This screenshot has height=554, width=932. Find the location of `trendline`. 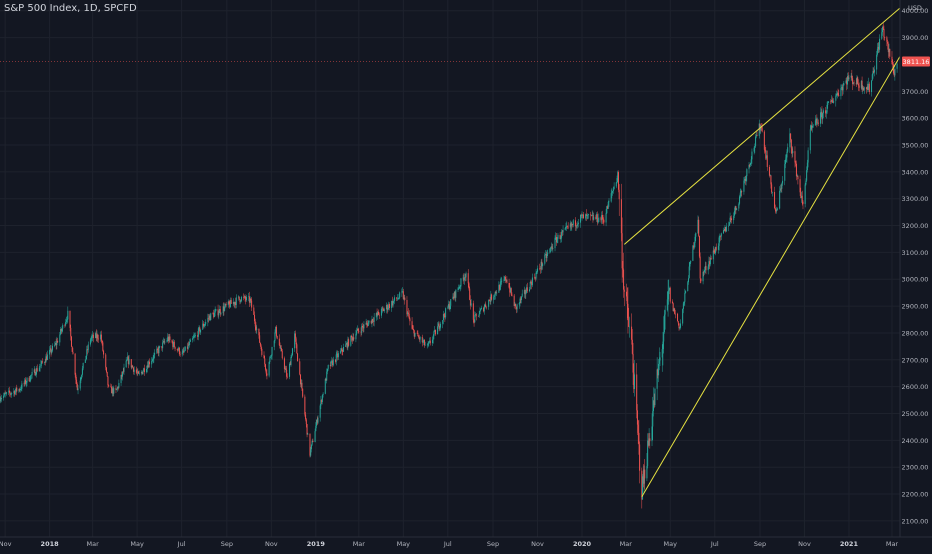

trendline is located at coordinates (762, 126).